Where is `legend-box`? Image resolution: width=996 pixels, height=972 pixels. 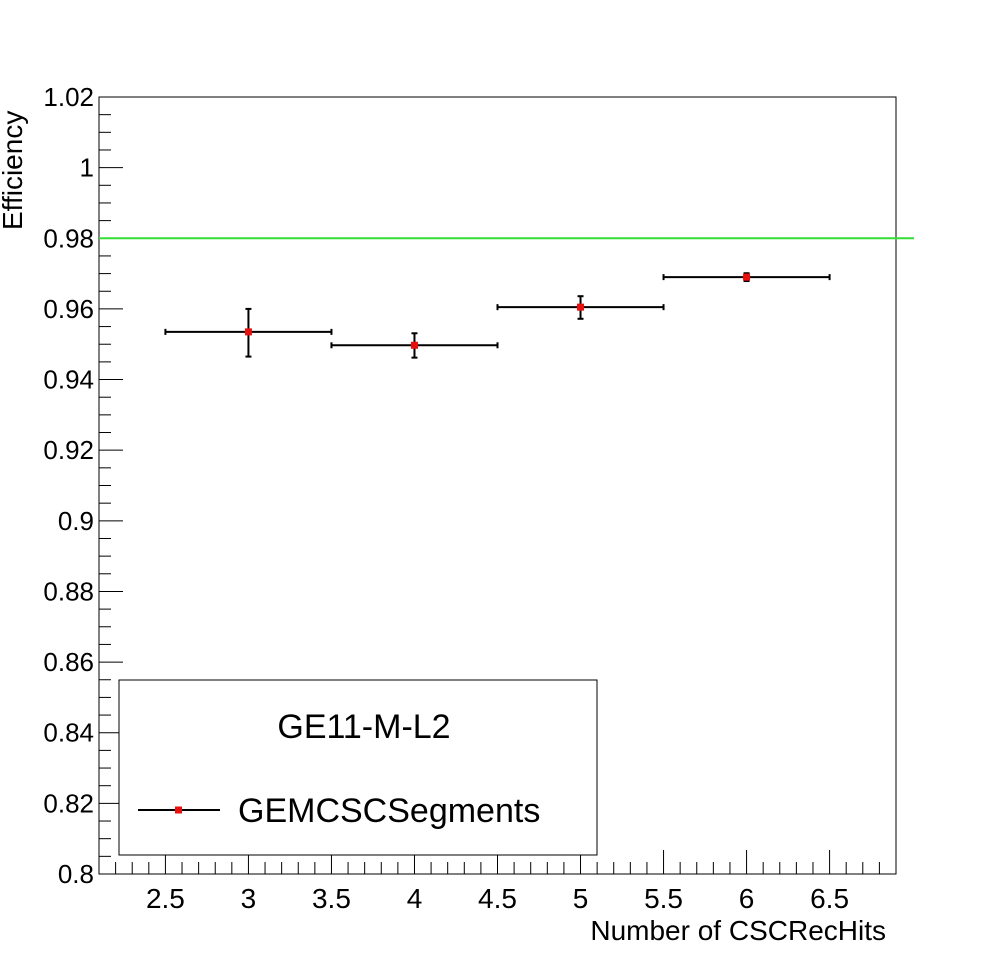 legend-box is located at coordinates (358, 767).